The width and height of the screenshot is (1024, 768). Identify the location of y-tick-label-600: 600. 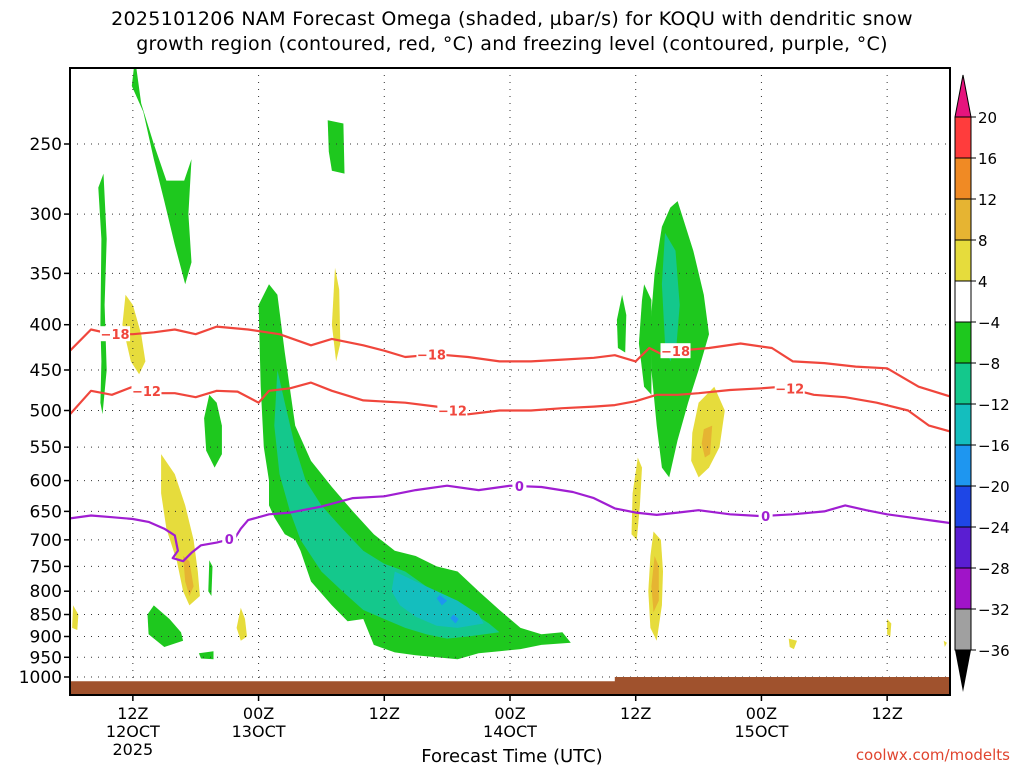
(46, 482).